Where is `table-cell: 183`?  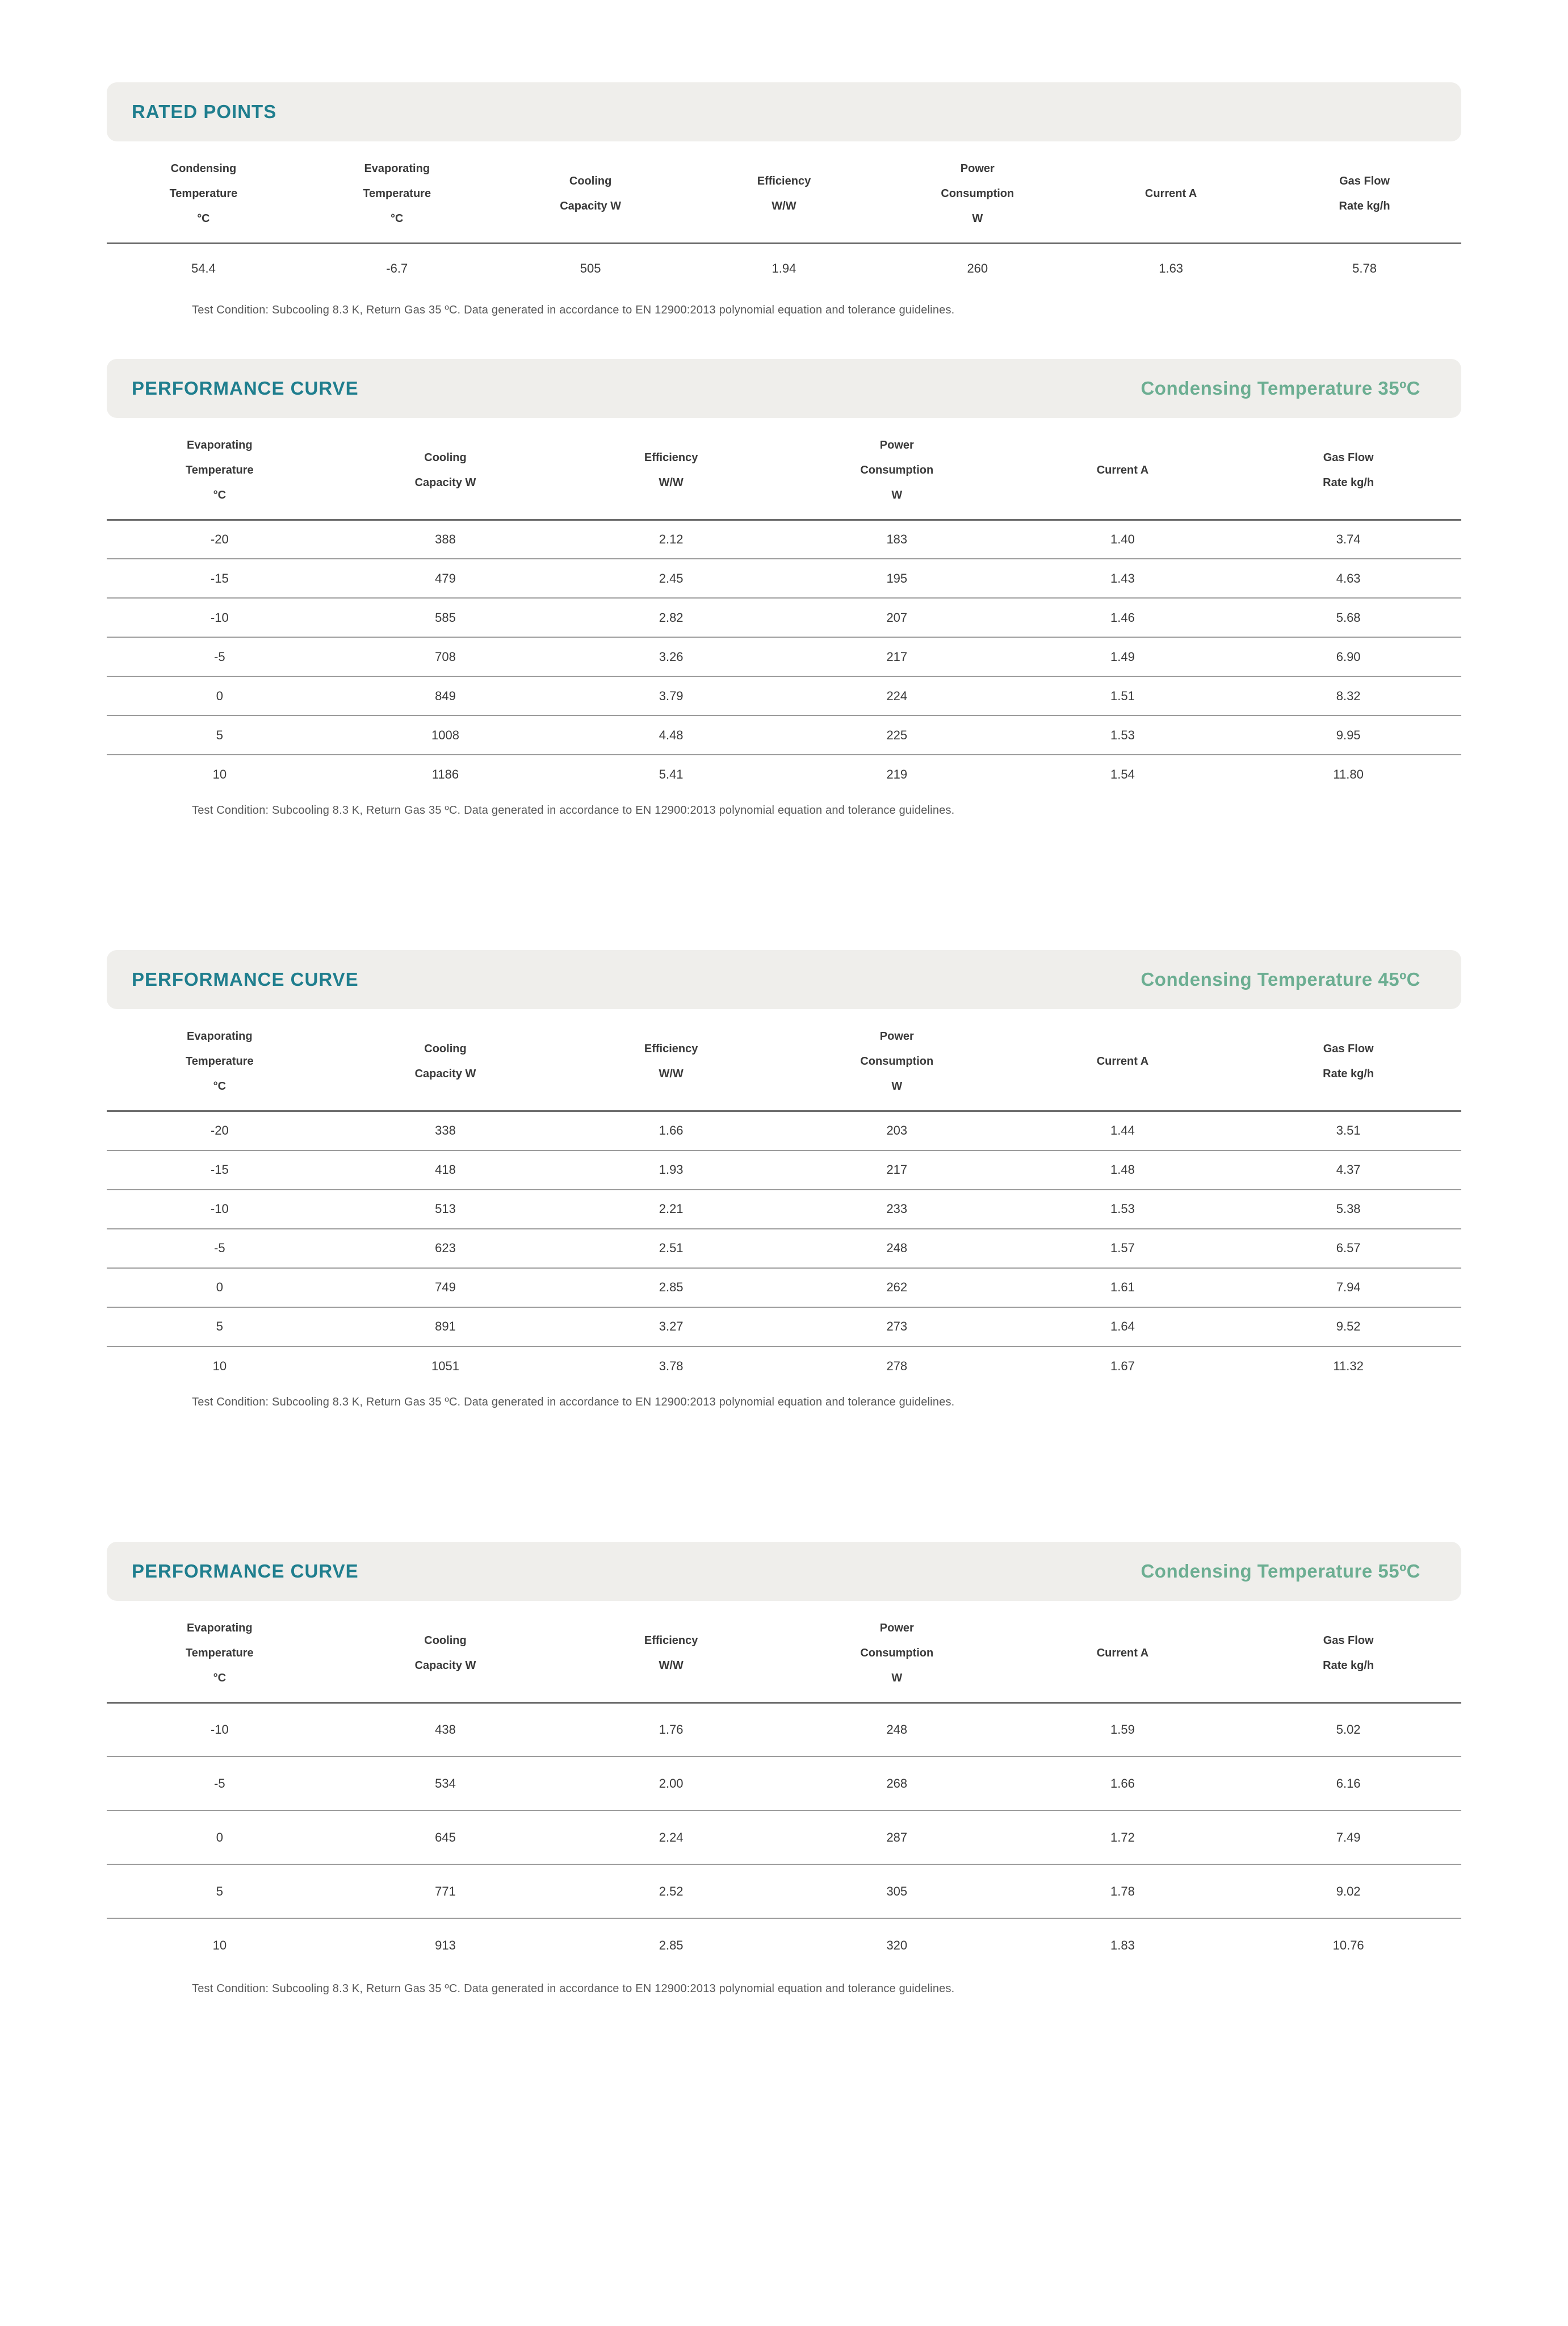
table-cell: 183 is located at coordinates (897, 539).